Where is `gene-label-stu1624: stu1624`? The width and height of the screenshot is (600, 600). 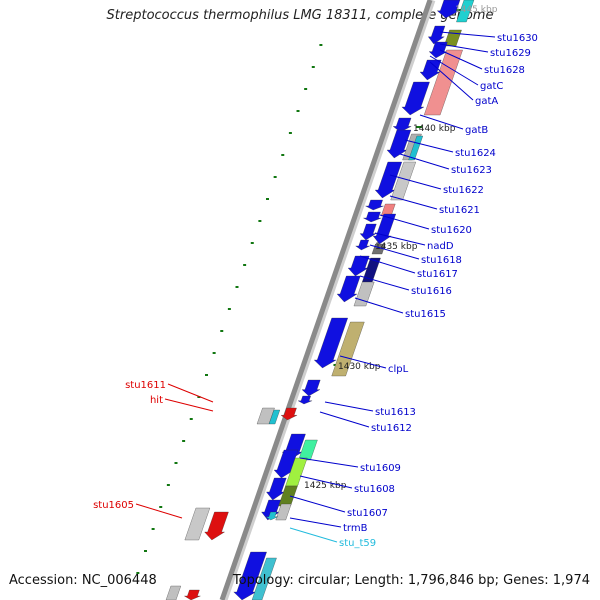
gene-label-stu1624: stu1624 is located at coordinates (475, 153).